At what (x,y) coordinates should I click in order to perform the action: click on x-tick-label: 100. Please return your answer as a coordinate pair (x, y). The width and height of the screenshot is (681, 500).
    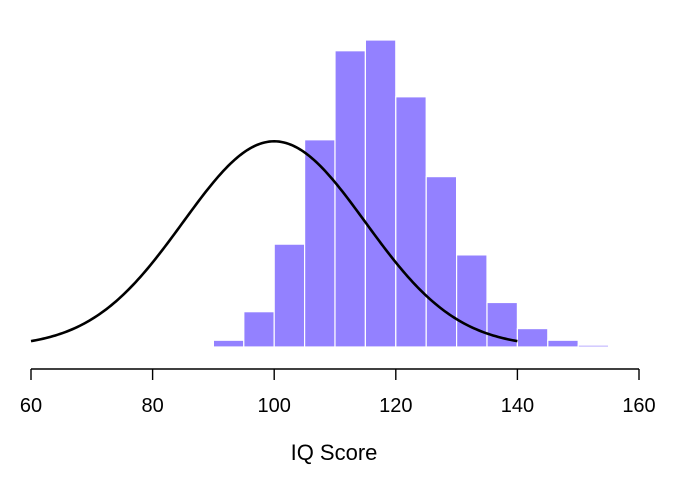
    Looking at the image, I should click on (274, 406).